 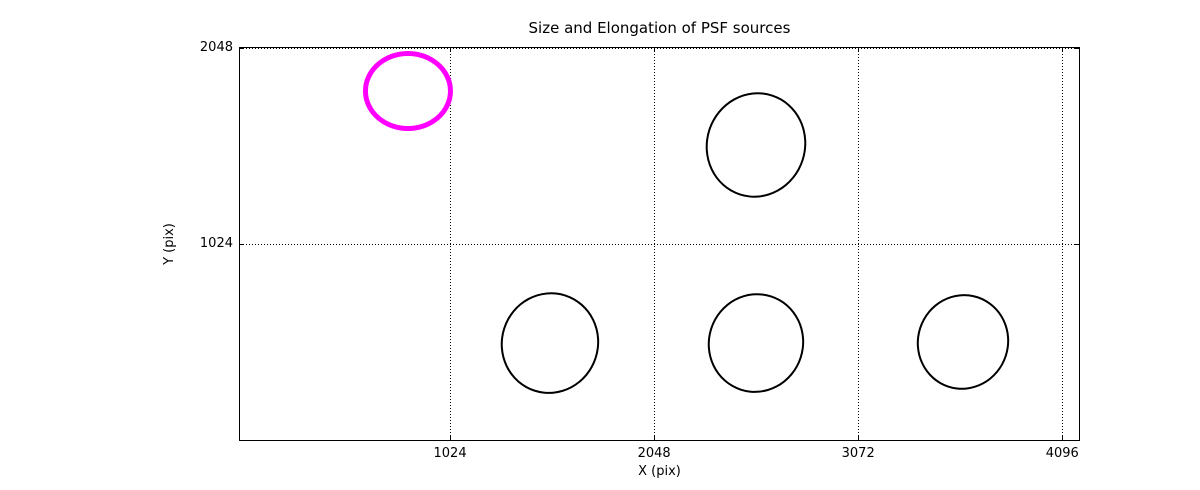 I want to click on y-tick-label: 2048, so click(x=216, y=47).